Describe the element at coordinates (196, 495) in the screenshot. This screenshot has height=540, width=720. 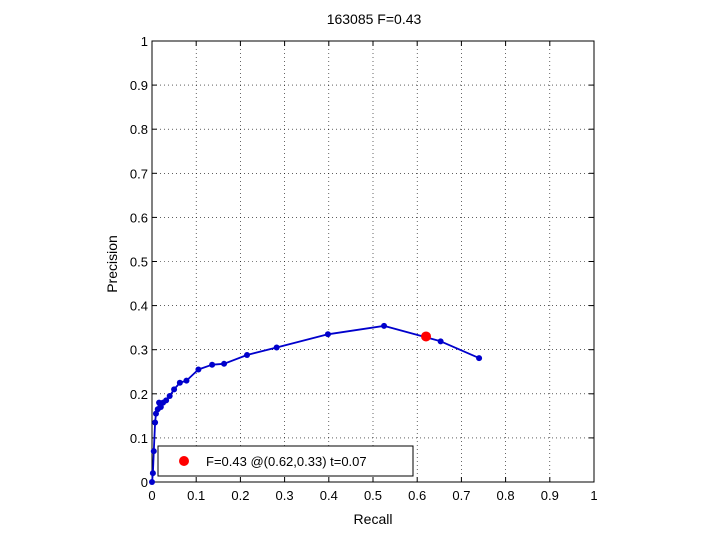
I see `x-tick-label: 0.1` at that location.